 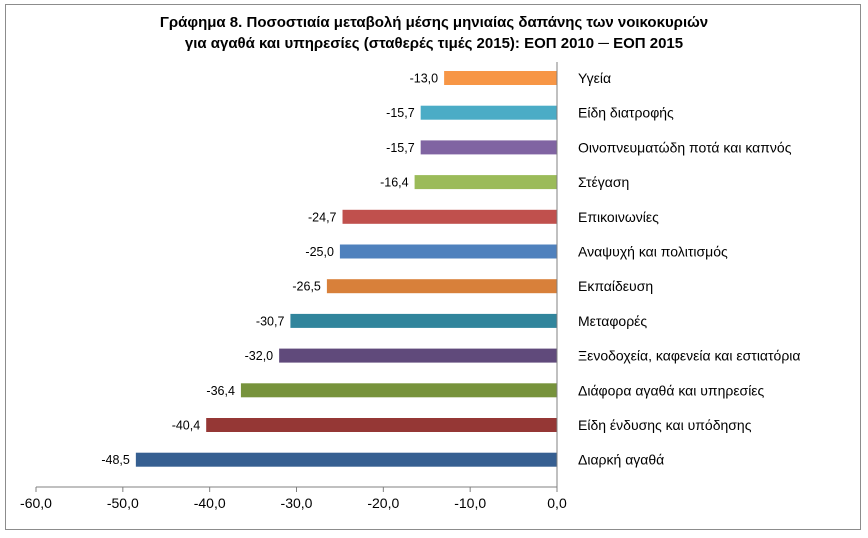 I want to click on data-label: -13,0, so click(x=424, y=79).